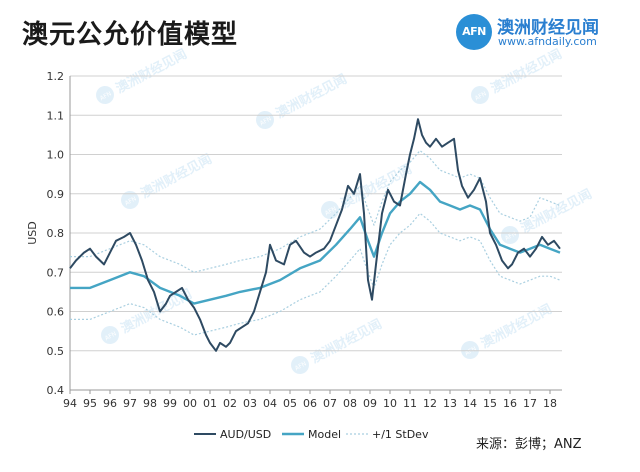  What do you see at coordinates (150, 403) in the screenshot?
I see `x-tick-label: 98` at bounding box center [150, 403].